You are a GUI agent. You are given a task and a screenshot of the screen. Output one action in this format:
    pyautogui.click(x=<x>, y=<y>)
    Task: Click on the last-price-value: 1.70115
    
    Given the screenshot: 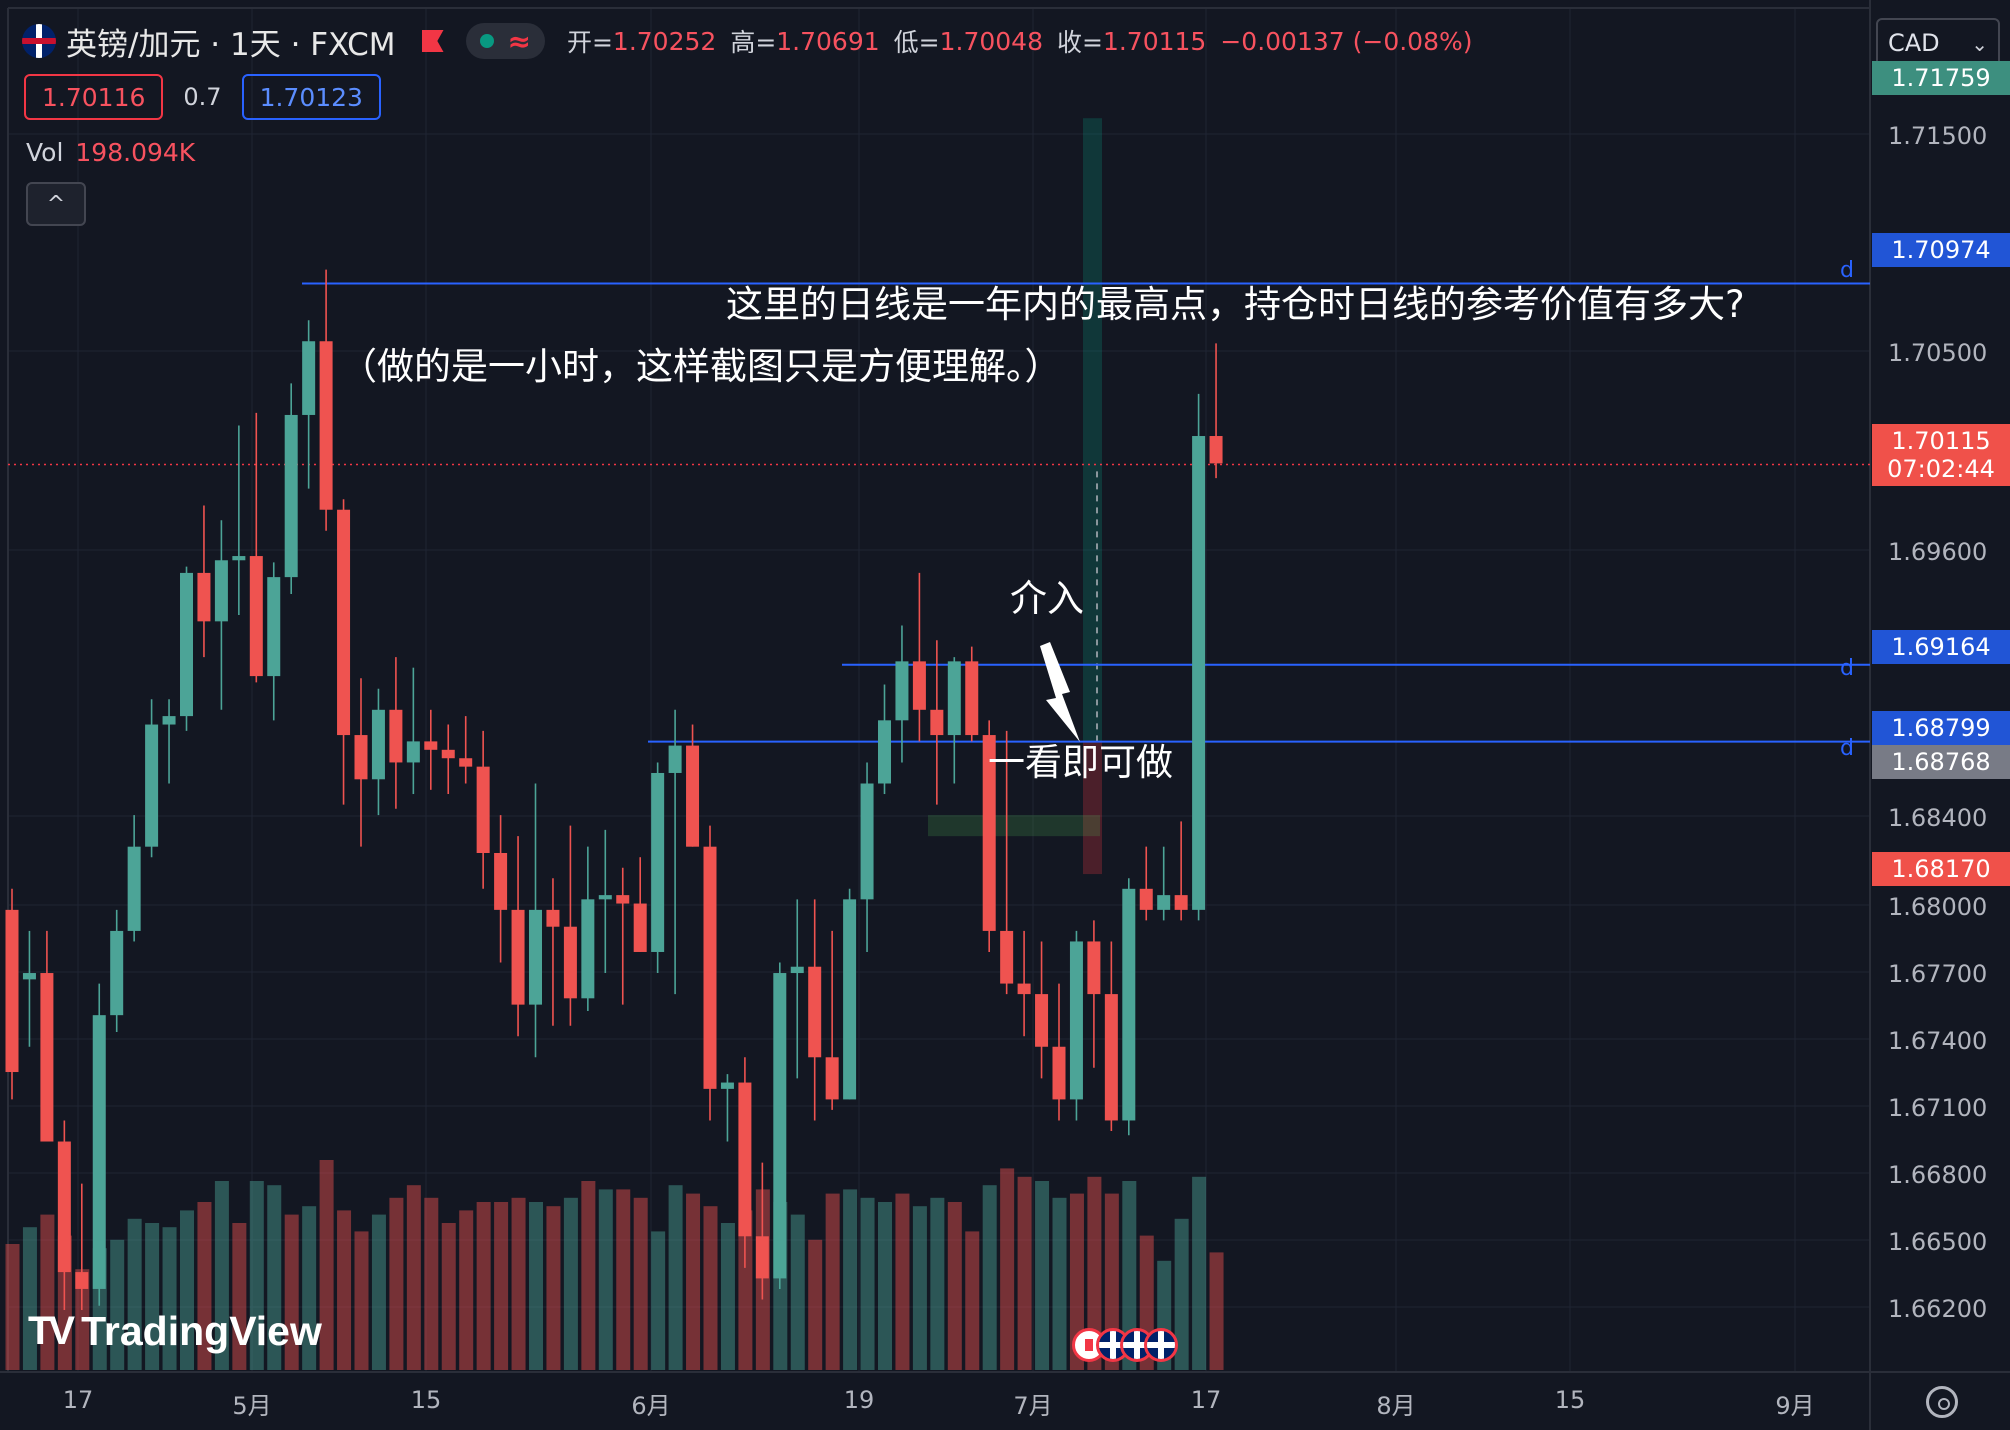 What is the action you would take?
    pyautogui.click(x=1941, y=441)
    